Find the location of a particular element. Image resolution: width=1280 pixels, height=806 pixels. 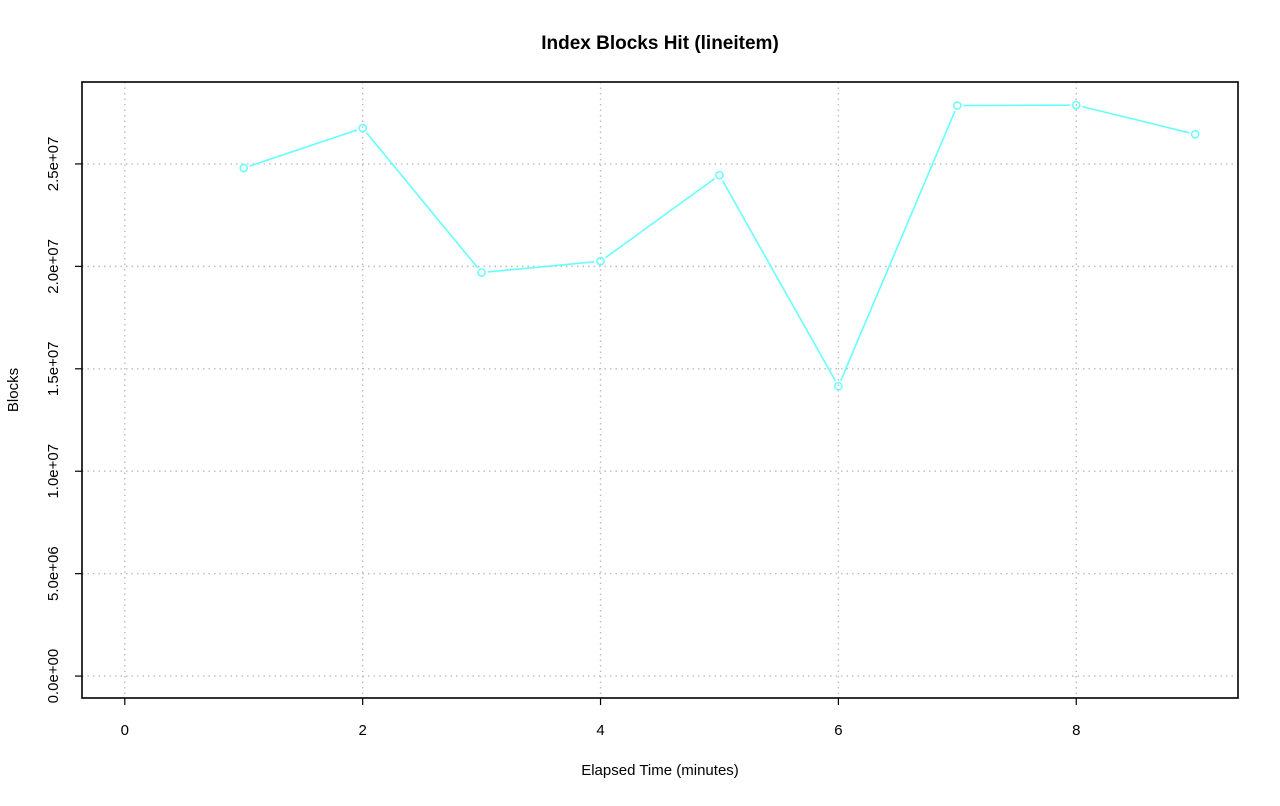

x-axis-label: Elapsed Time (minutes) is located at coordinates (660, 770).